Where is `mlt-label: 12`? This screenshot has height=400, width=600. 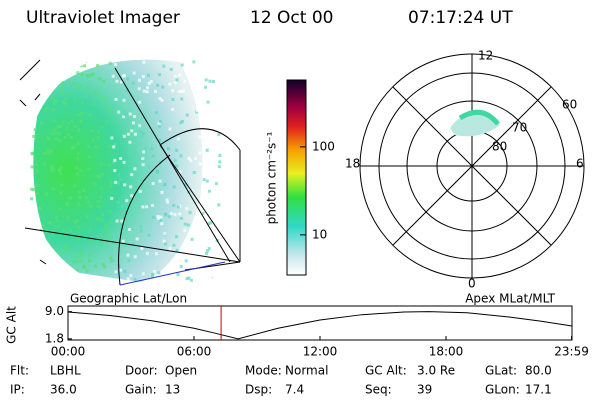 mlt-label: 12 is located at coordinates (485, 56).